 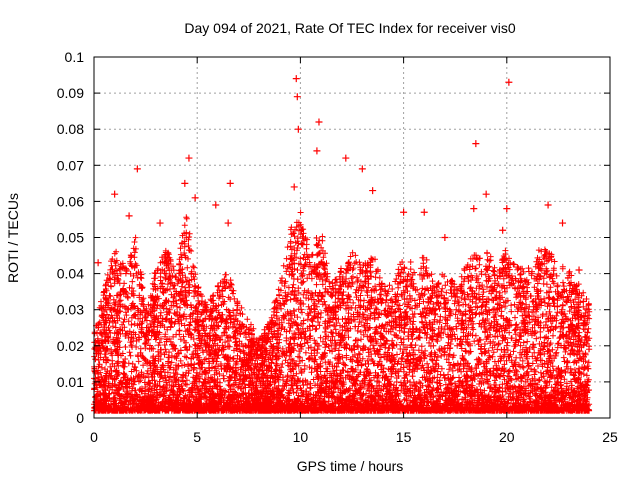 I want to click on y-tick-label: 0, so click(x=80, y=418).